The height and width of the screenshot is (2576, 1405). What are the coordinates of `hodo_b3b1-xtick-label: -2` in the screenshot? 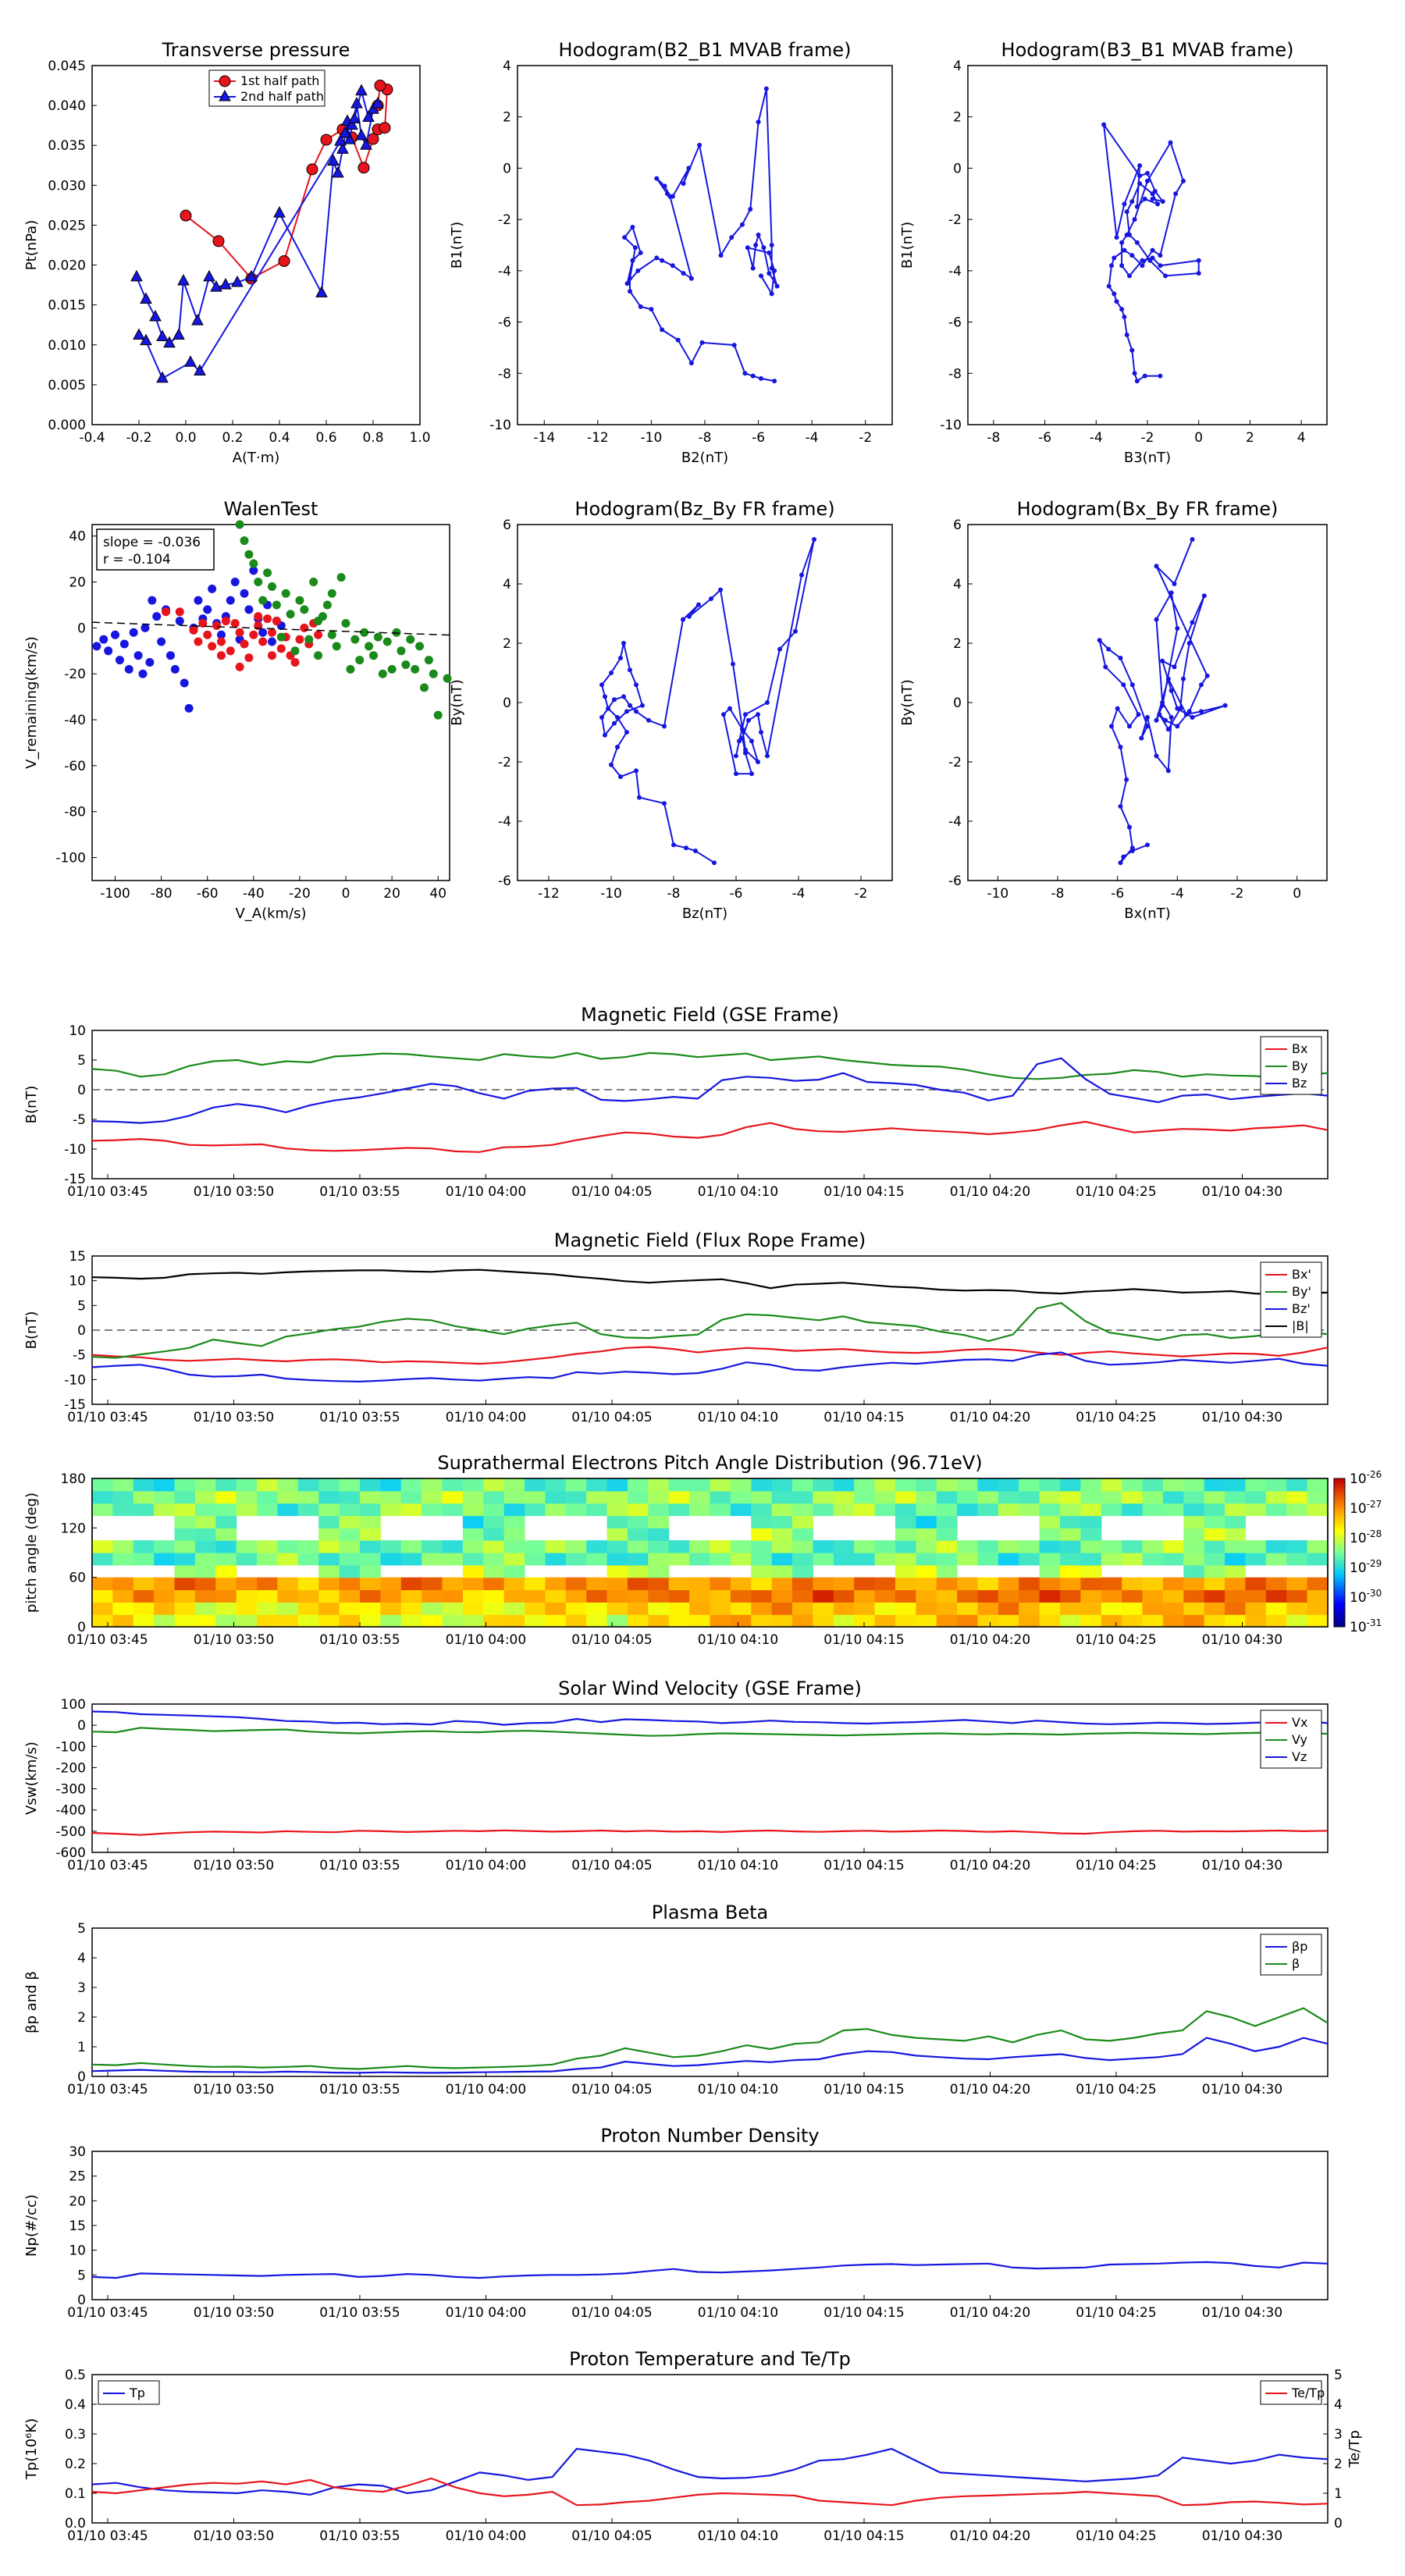 It's located at (1148, 438).